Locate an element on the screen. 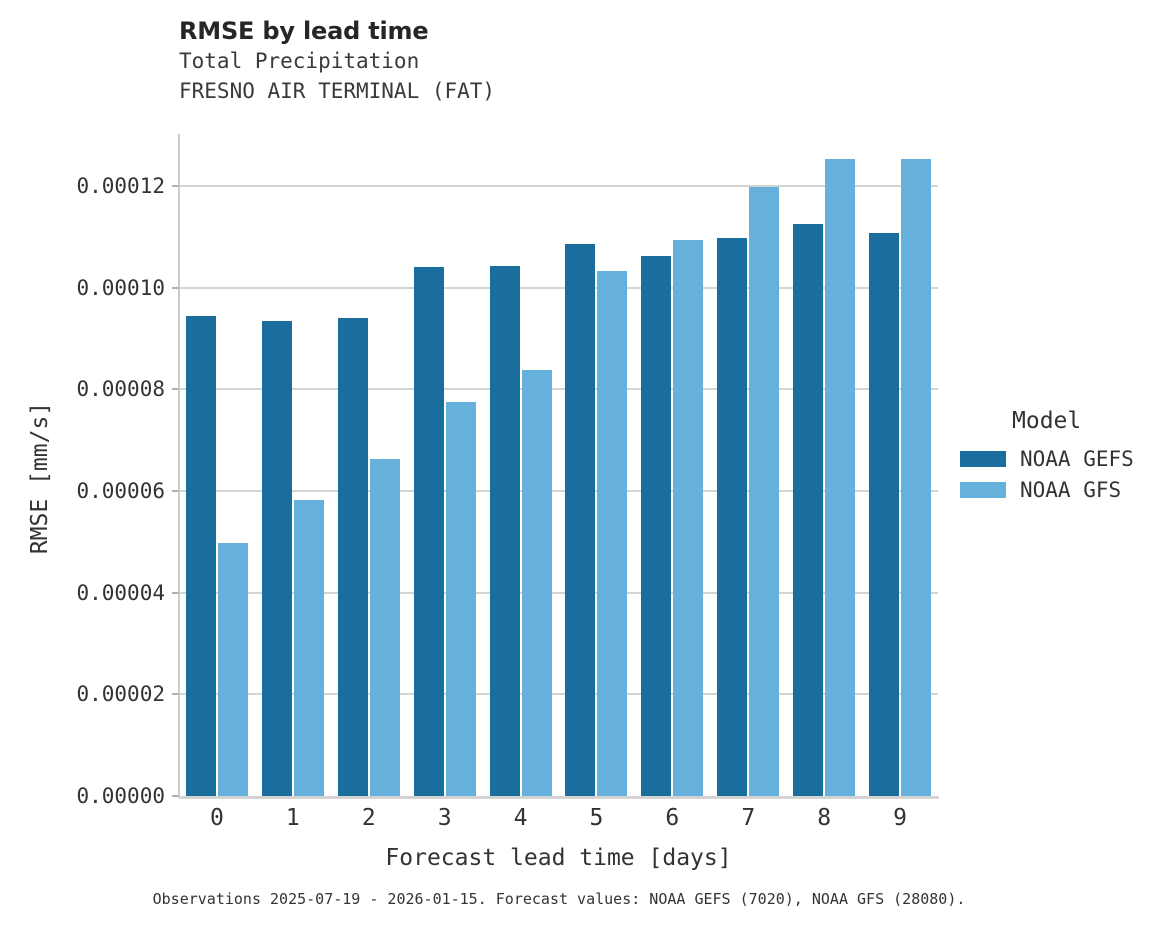 The width and height of the screenshot is (1175, 928). page-title: RMSE by lead time is located at coordinates (304, 31).